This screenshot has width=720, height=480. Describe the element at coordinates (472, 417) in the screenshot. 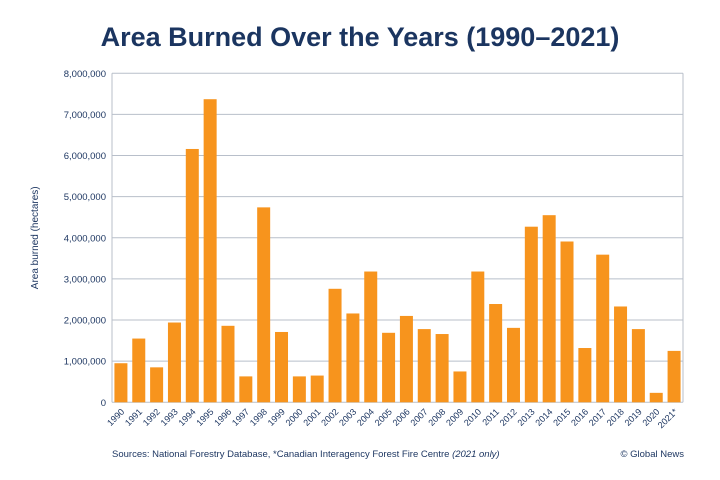

I see `x-tick-label: 2010` at that location.